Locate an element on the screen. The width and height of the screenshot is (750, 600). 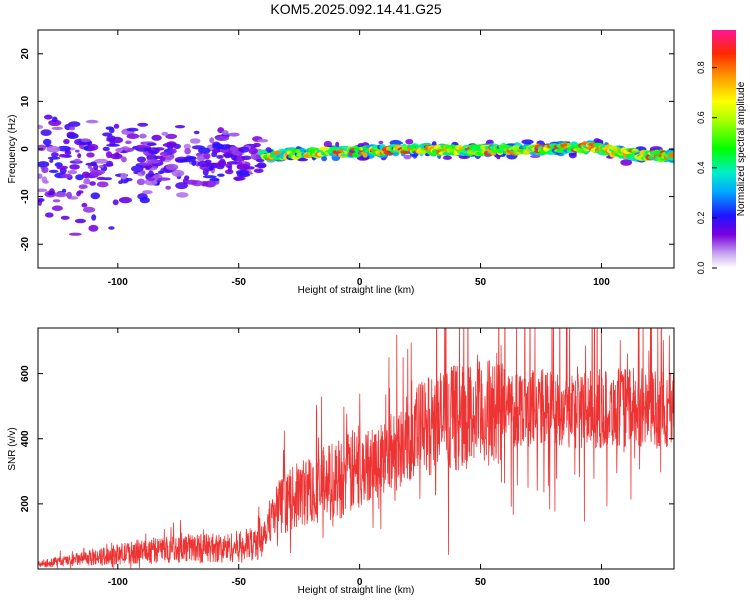
y-tick-label: -20 is located at coordinates (25, 244).